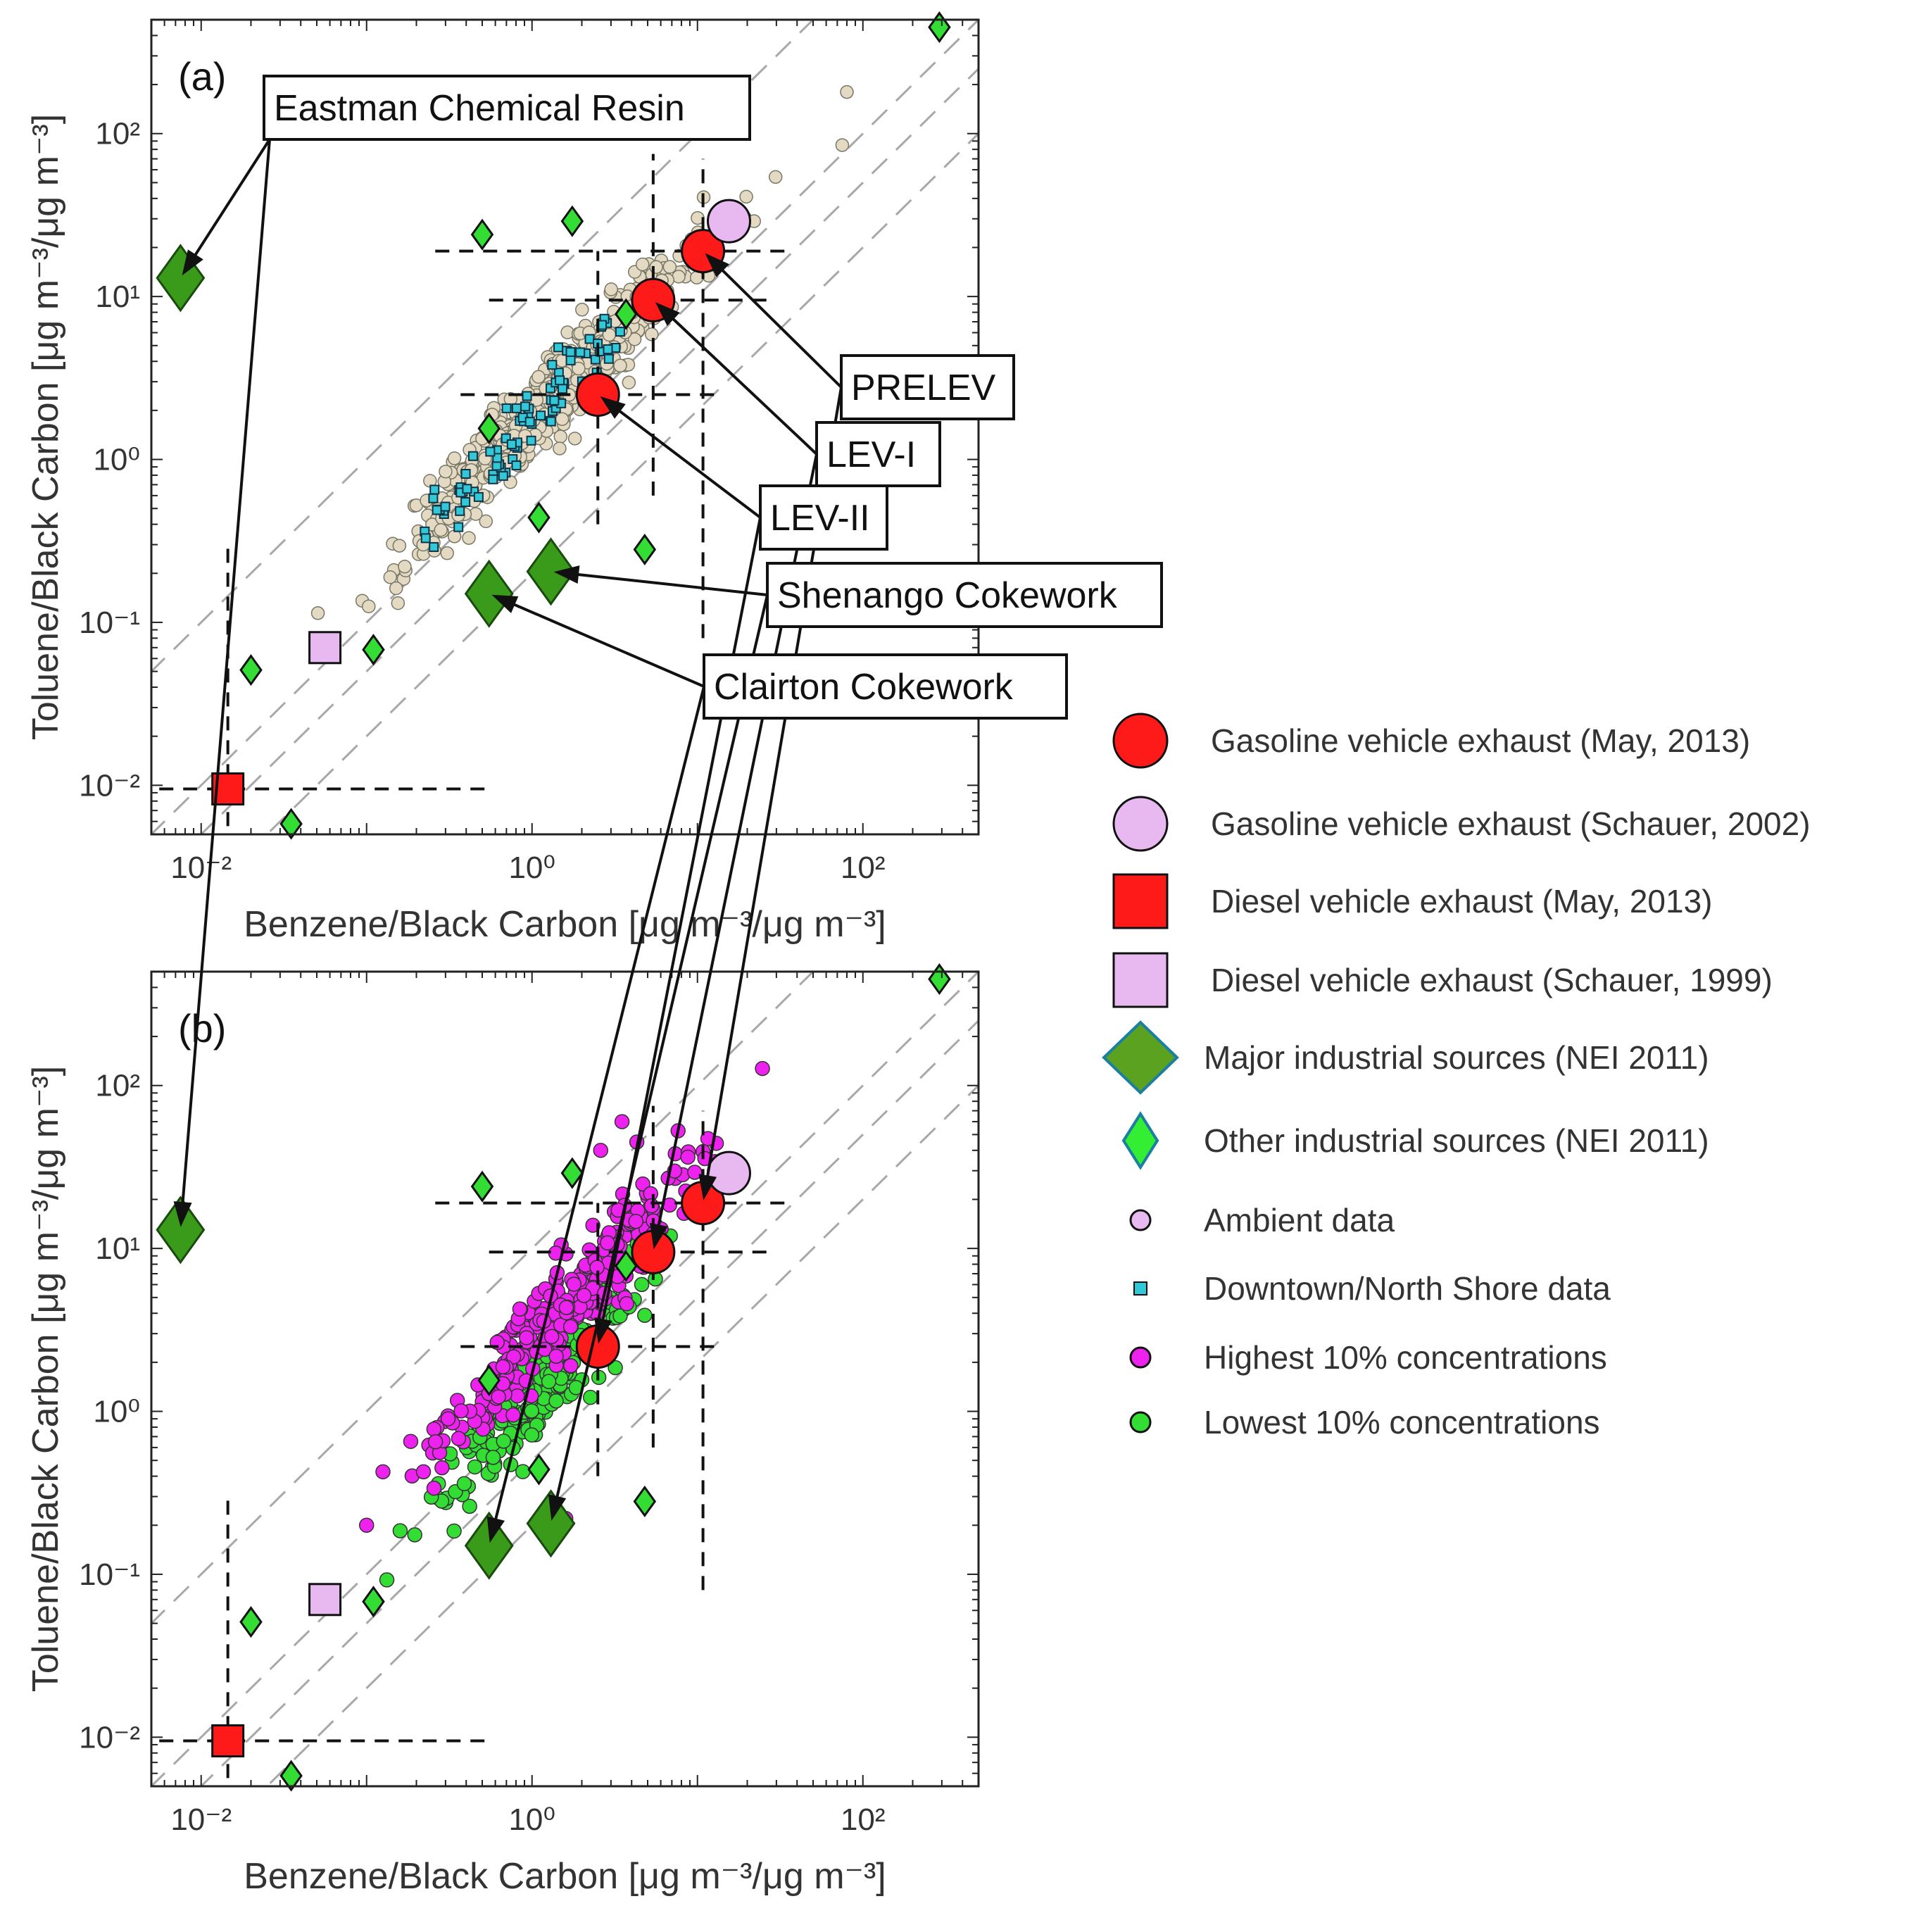 The height and width of the screenshot is (1932, 1912). What do you see at coordinates (1431, 741) in the screenshot?
I see `legend-entry: Gasoline vehicle exhaust (May, 2013)` at bounding box center [1431, 741].